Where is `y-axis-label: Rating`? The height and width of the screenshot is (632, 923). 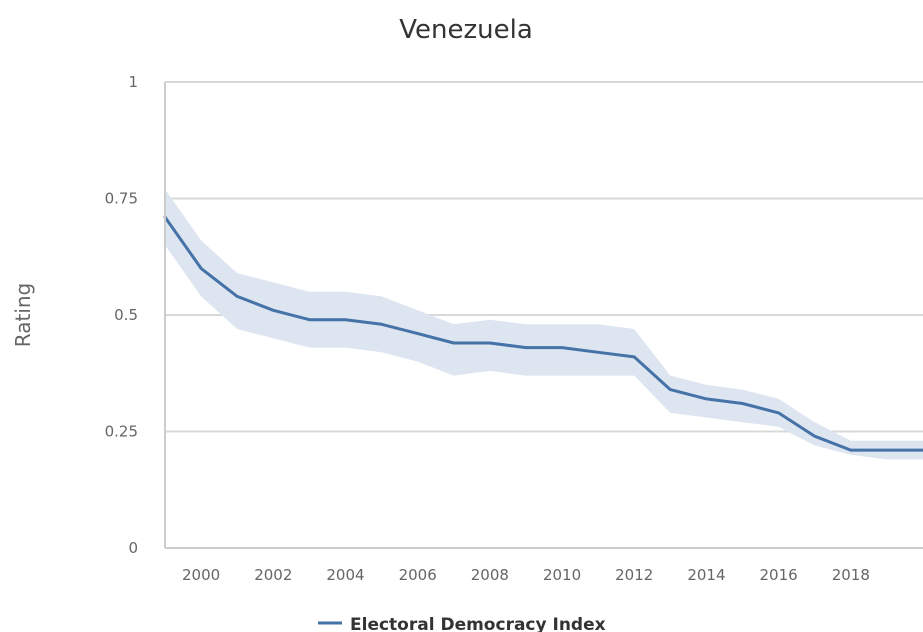 y-axis-label: Rating is located at coordinates (23, 315).